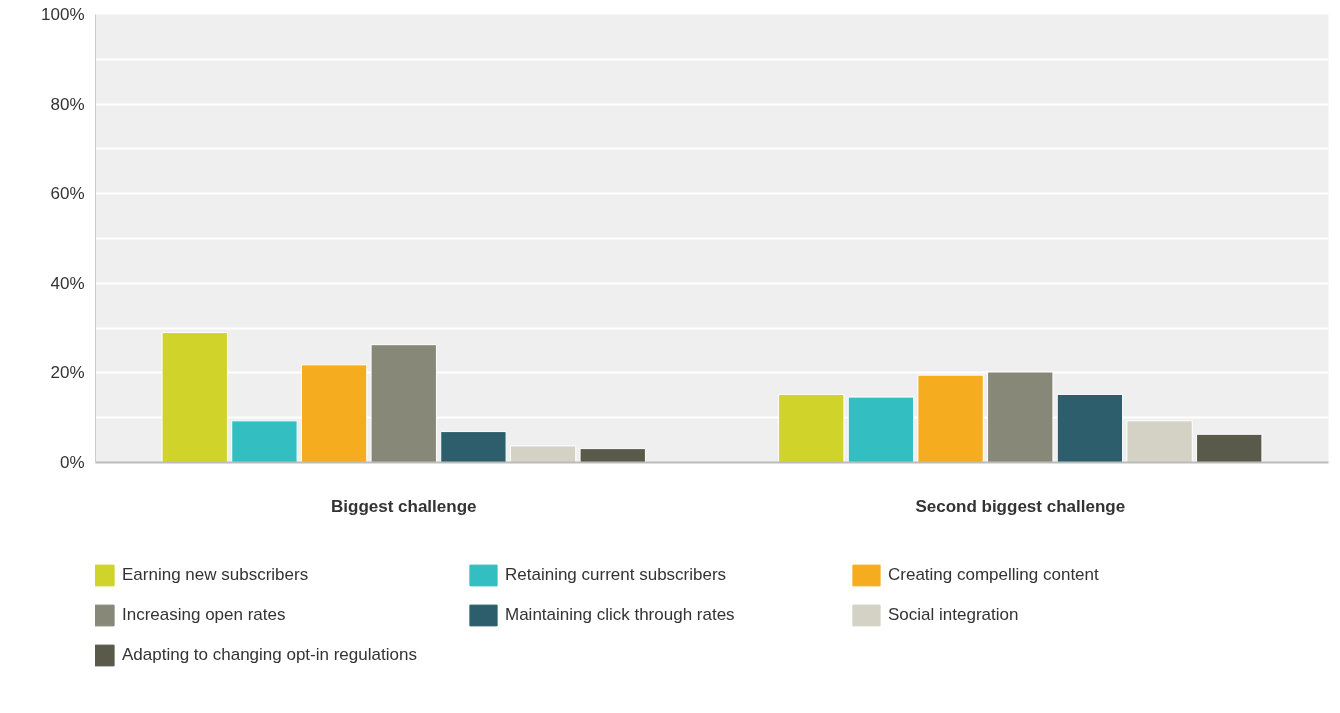 The width and height of the screenshot is (1340, 713). I want to click on y-tick-label: 60%, so click(67, 194).